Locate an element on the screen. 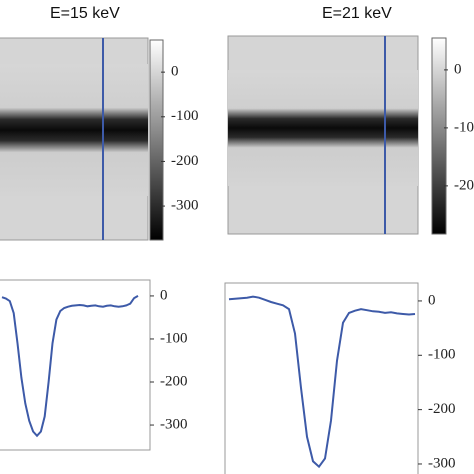 This screenshot has height=474, width=474. panel-title: E=15 keV is located at coordinates (85, 13).